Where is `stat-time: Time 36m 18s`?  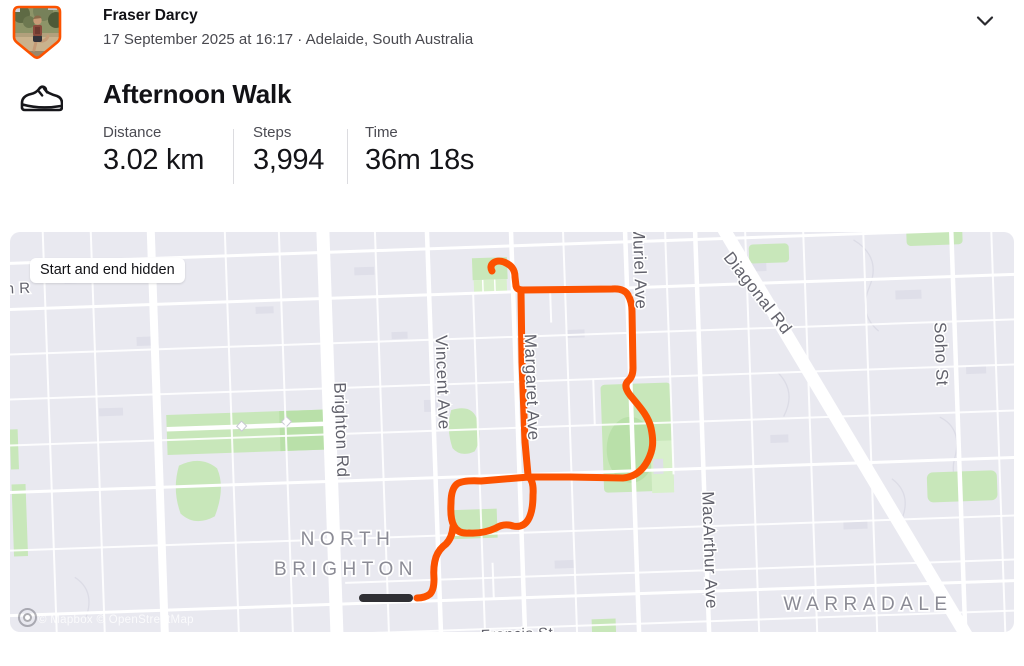 stat-time: Time 36m 18s is located at coordinates (419, 150).